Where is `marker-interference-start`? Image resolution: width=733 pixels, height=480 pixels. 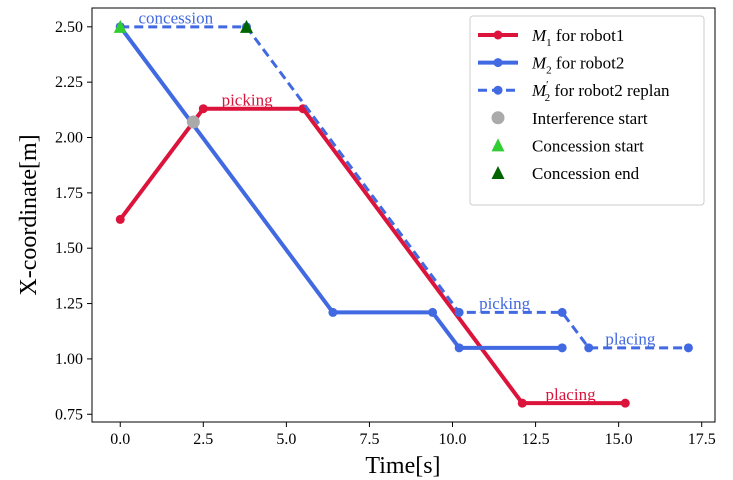
marker-interference-start is located at coordinates (193, 122).